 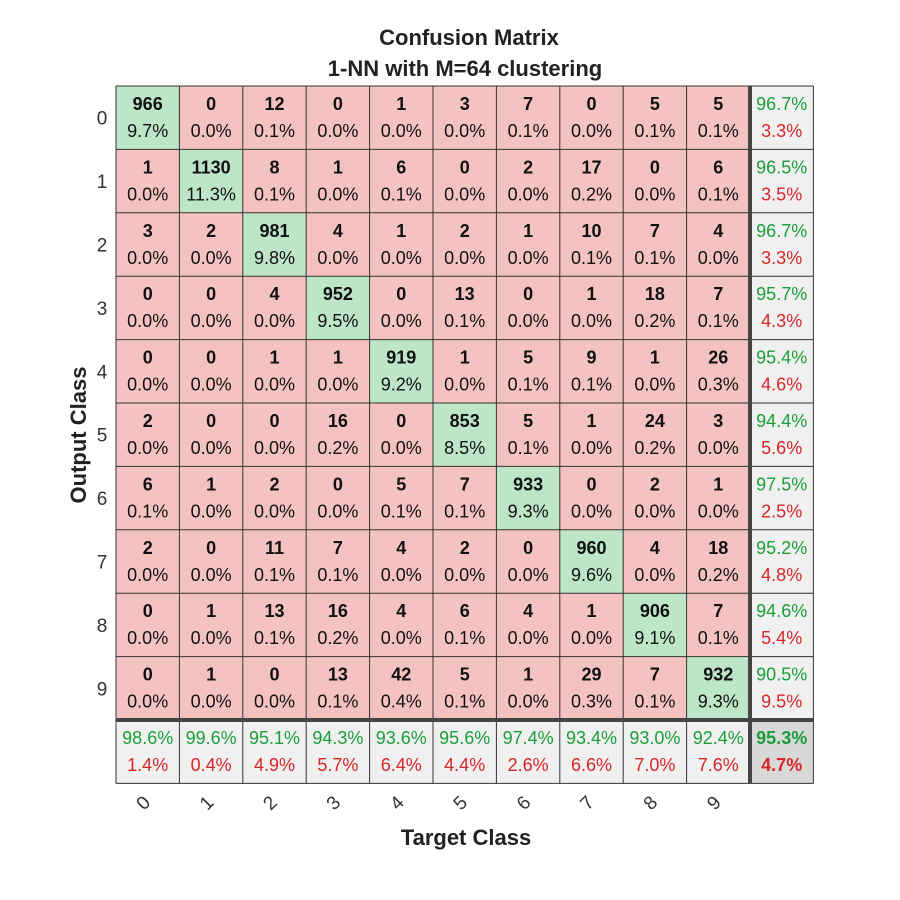 What do you see at coordinates (466, 837) in the screenshot?
I see `x-axis-label: Target Class` at bounding box center [466, 837].